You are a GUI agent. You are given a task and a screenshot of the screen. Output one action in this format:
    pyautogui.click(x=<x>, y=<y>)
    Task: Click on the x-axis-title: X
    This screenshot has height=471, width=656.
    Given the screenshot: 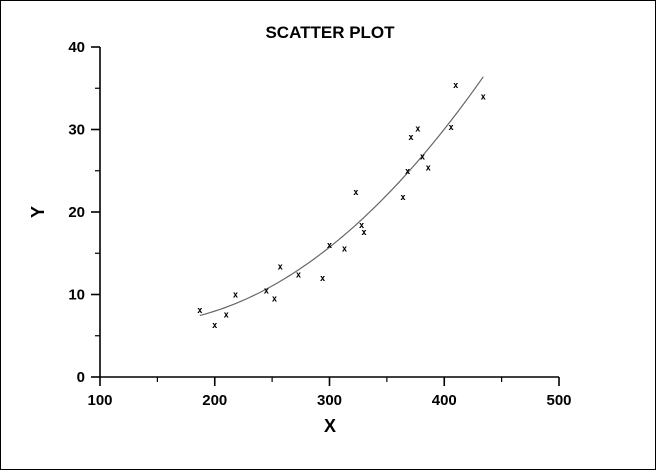 What is the action you would take?
    pyautogui.click(x=330, y=426)
    